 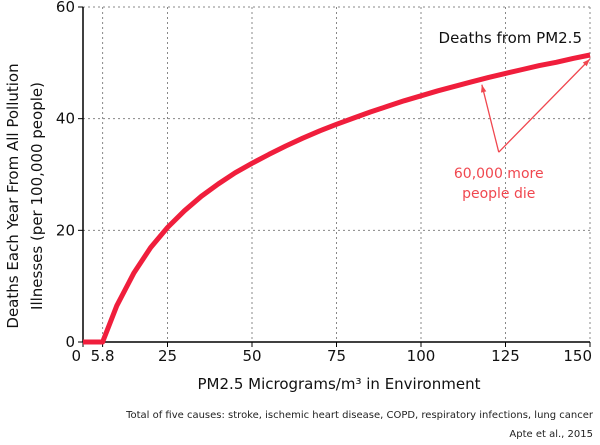 What do you see at coordinates (37, 196) in the screenshot?
I see `y-axis-title-line2: Illnesses (per 100,000 people)` at bounding box center [37, 196].